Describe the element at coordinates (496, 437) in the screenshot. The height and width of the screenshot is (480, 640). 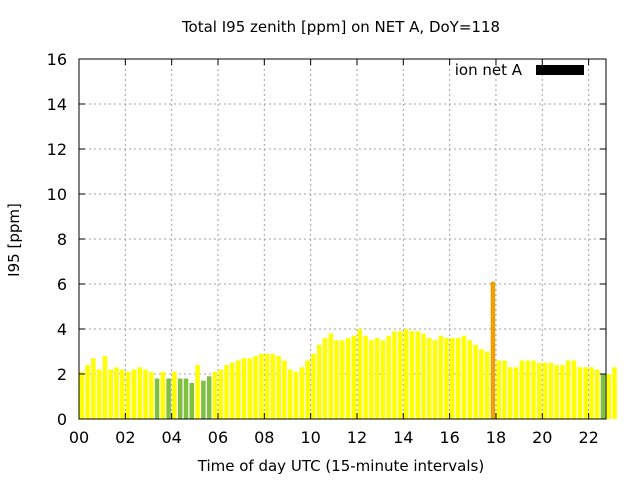
I see `x-tick-label: 18` at that location.